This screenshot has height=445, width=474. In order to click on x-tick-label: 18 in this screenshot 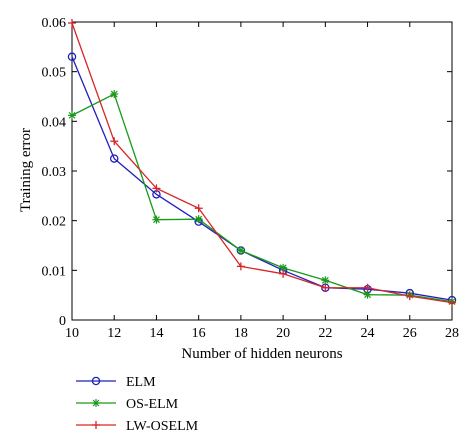, I will do `click(241, 333)`.